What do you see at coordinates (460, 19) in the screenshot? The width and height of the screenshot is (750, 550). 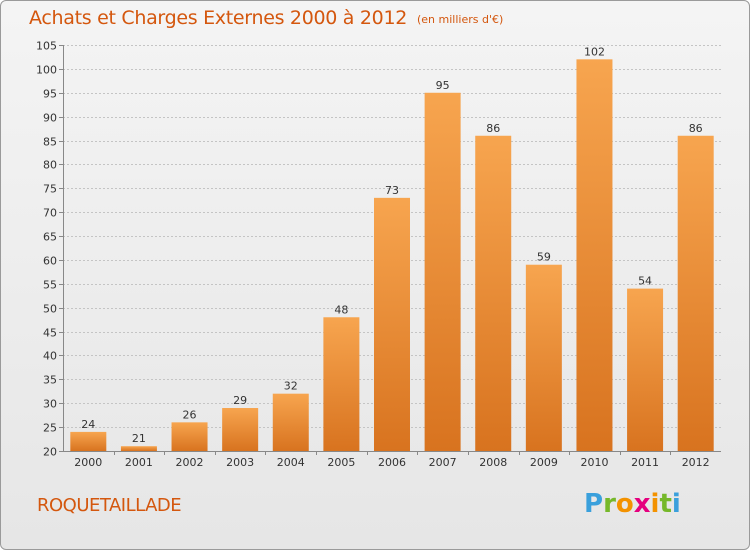 I see `chart-unit: (en milliers d'€)` at bounding box center [460, 19].